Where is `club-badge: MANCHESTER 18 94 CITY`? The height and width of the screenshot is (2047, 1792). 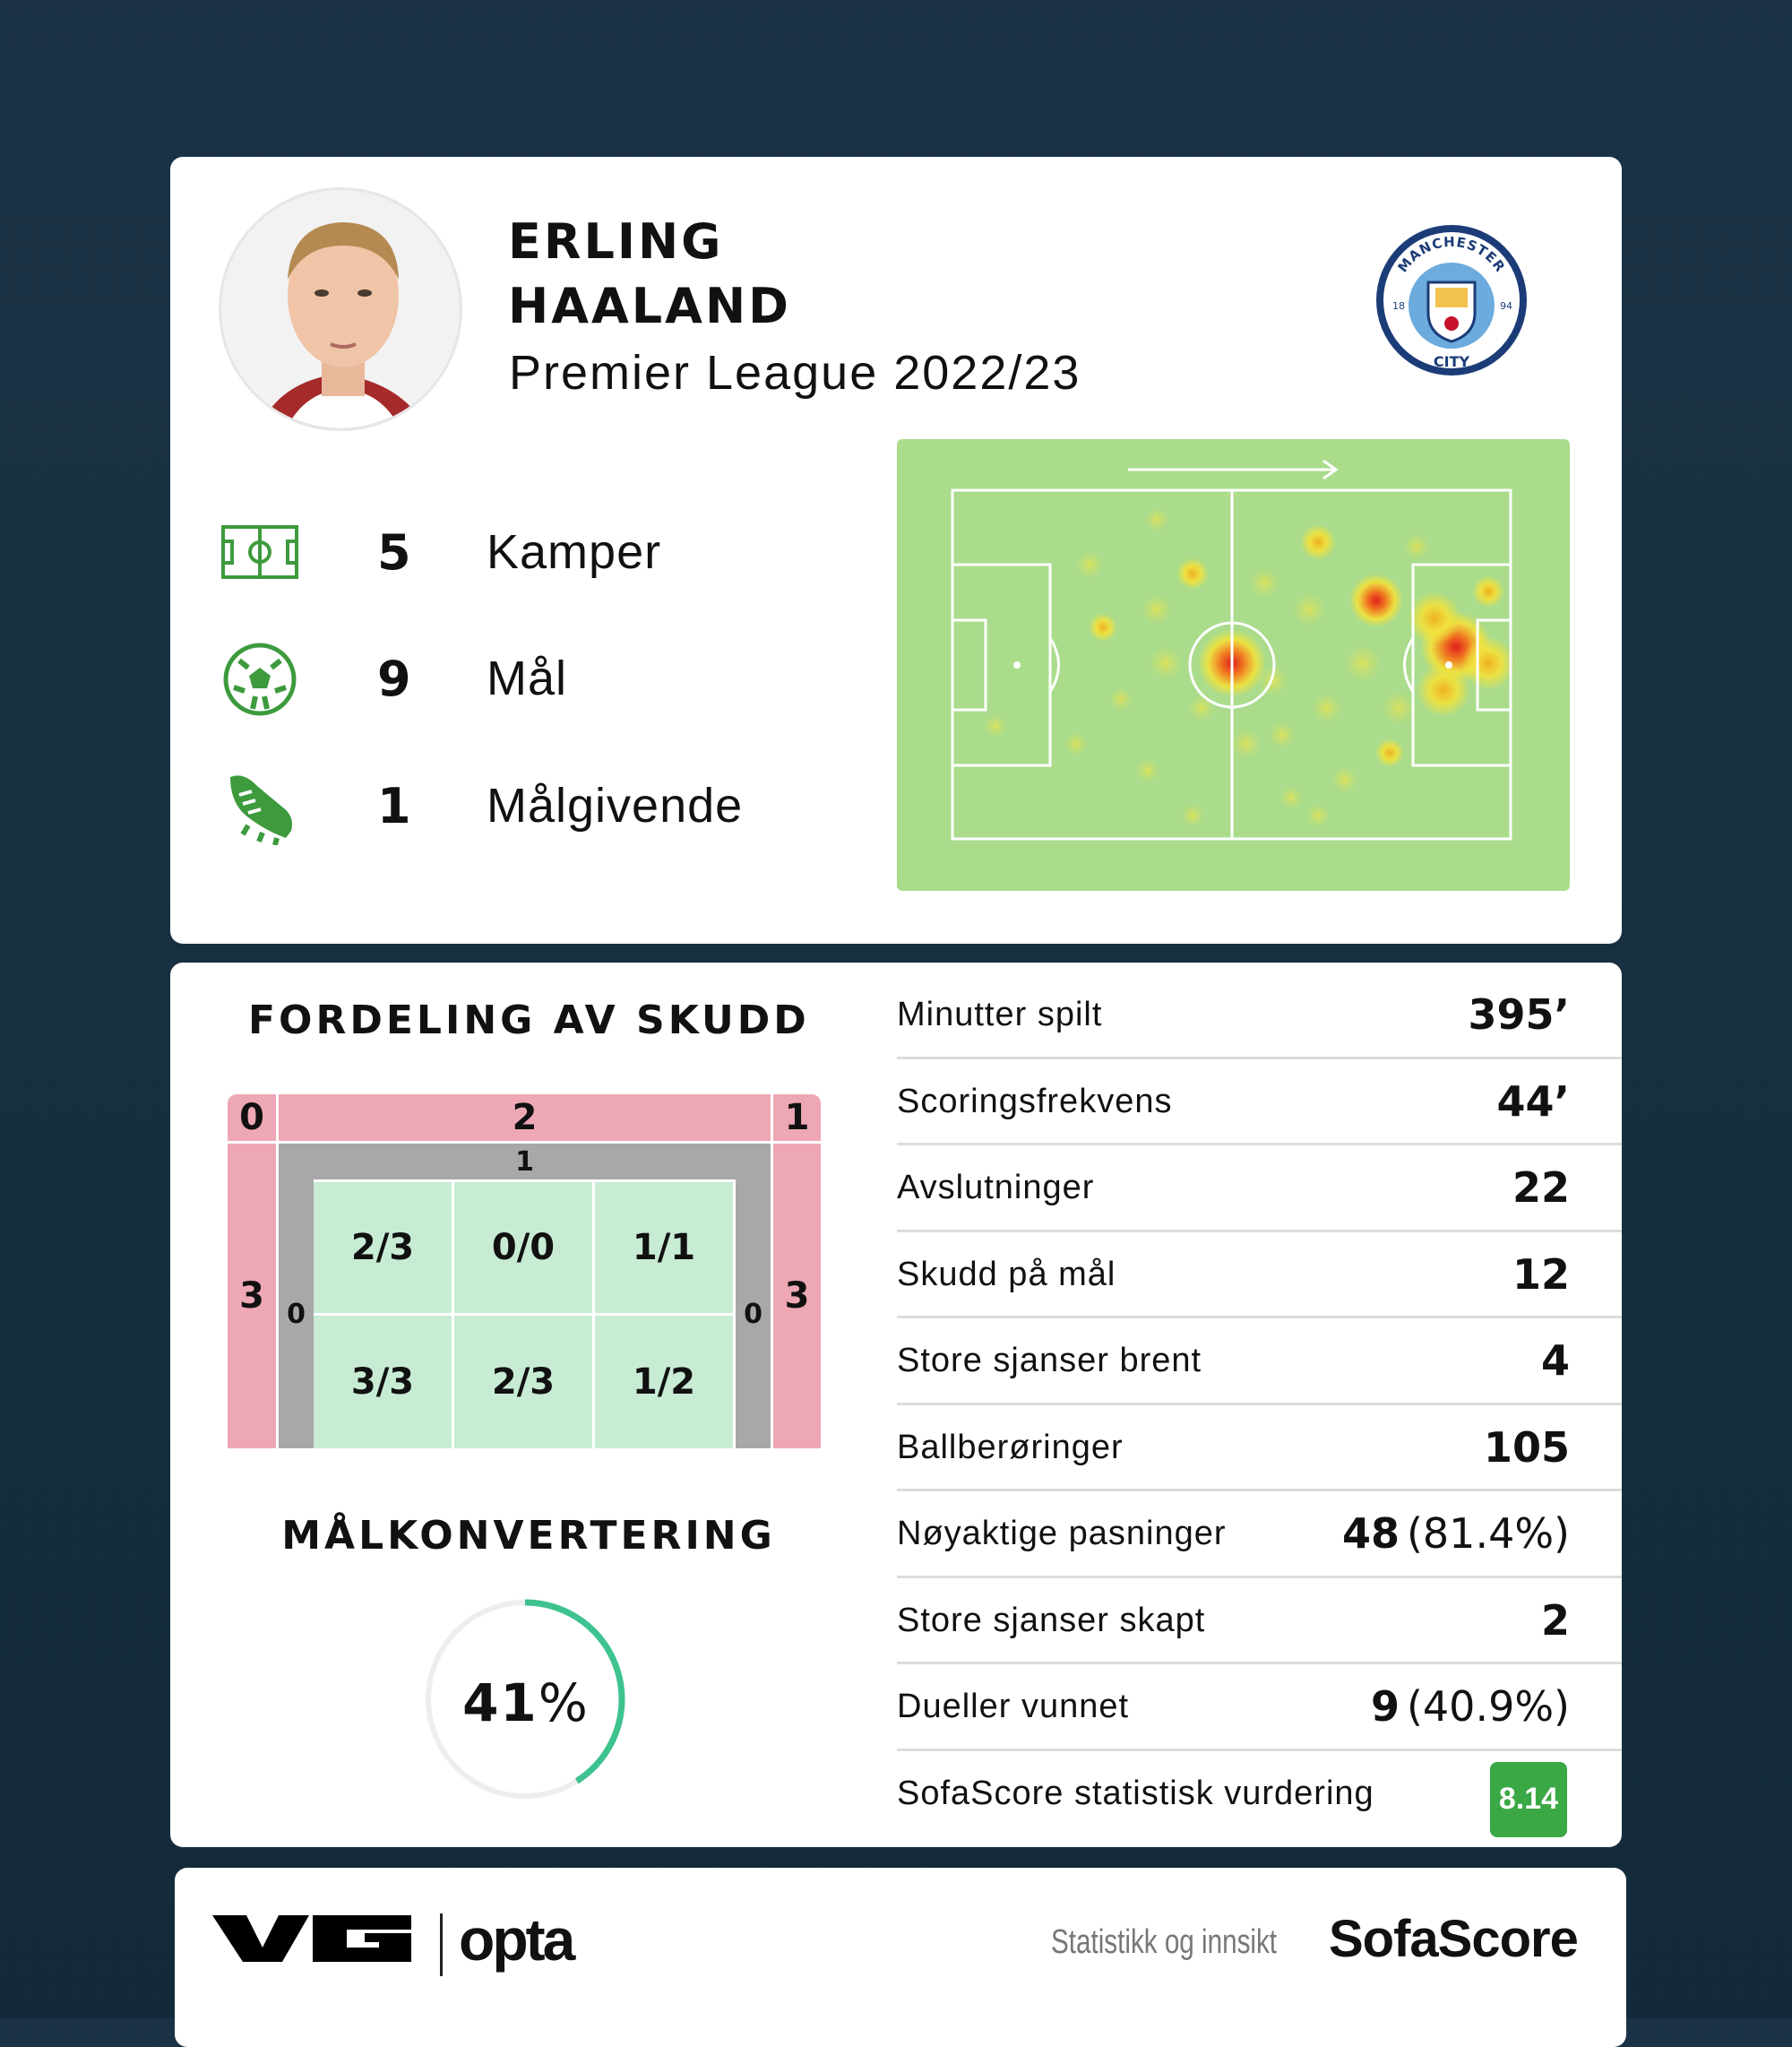 club-badge: MANCHESTER 18 94 CITY is located at coordinates (1452, 300).